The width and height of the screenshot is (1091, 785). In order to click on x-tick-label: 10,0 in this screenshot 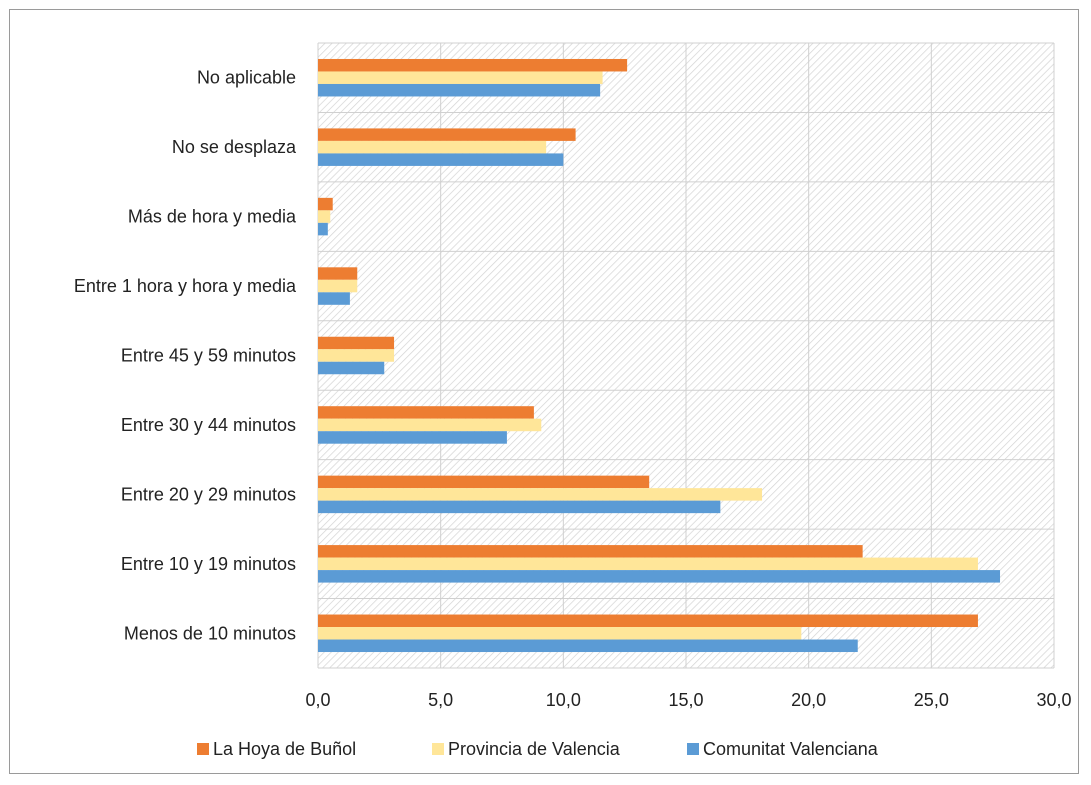, I will do `click(563, 700)`.